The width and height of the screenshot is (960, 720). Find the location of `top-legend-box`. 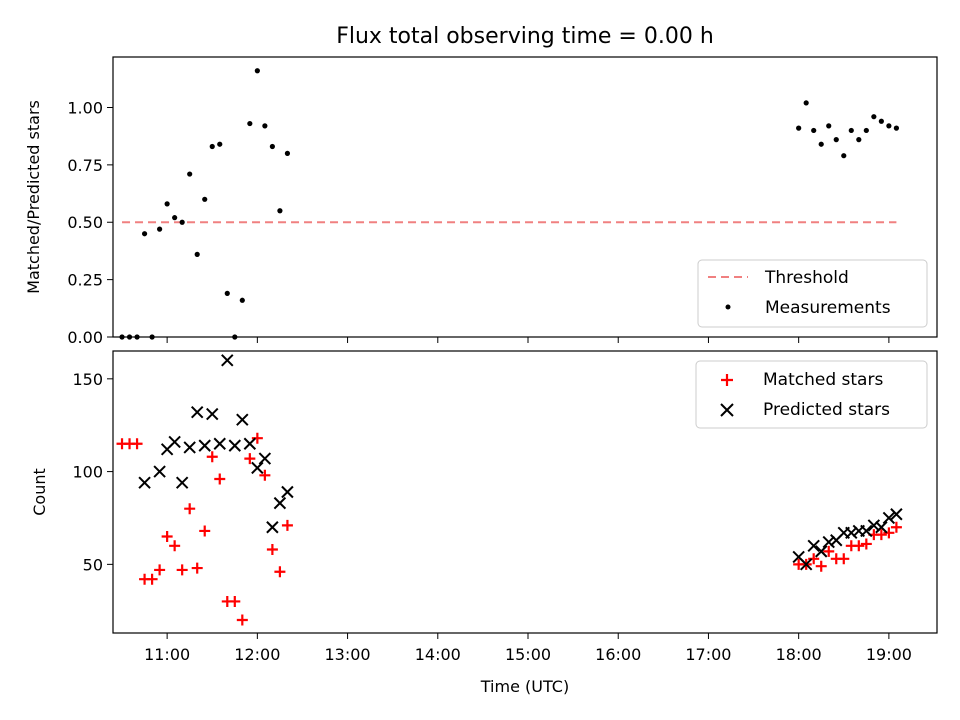

top-legend-box is located at coordinates (812, 293).